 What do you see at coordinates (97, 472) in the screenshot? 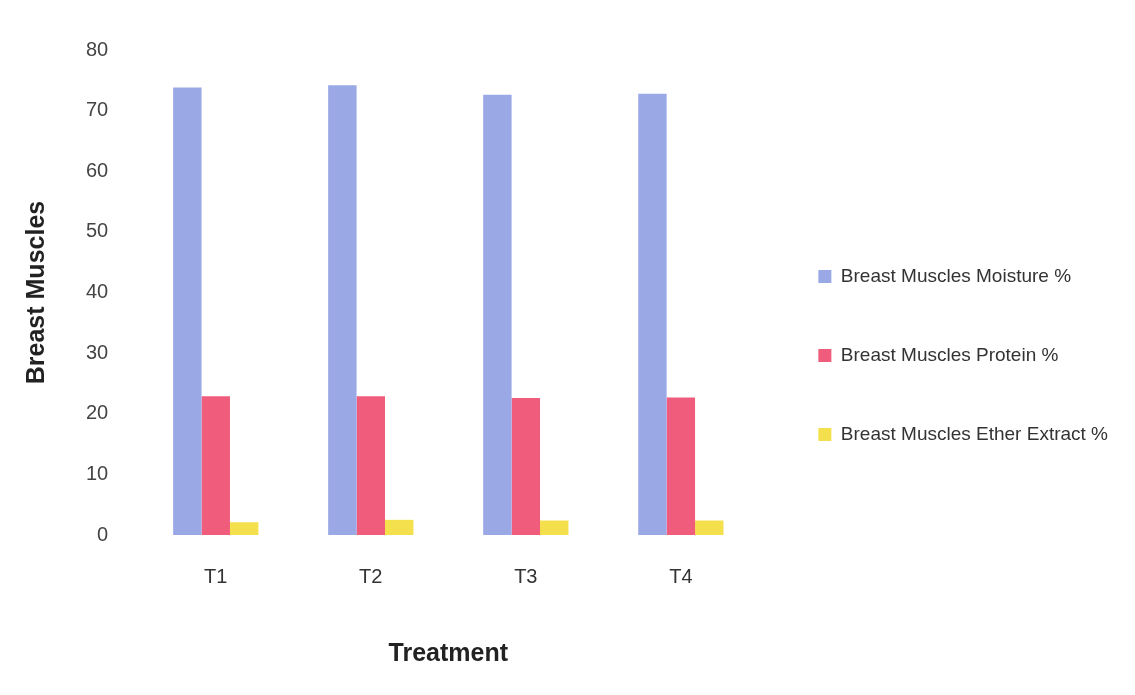
I see `y-tick-label: 10` at bounding box center [97, 472].